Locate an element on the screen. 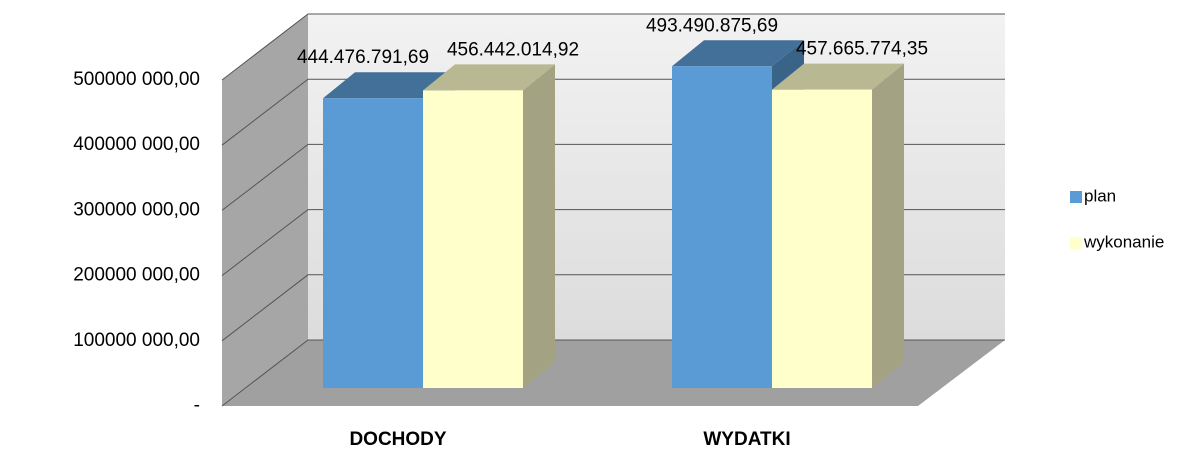 The image size is (1195, 452). y-tick-label: 300000 000,00 is located at coordinates (136, 209).